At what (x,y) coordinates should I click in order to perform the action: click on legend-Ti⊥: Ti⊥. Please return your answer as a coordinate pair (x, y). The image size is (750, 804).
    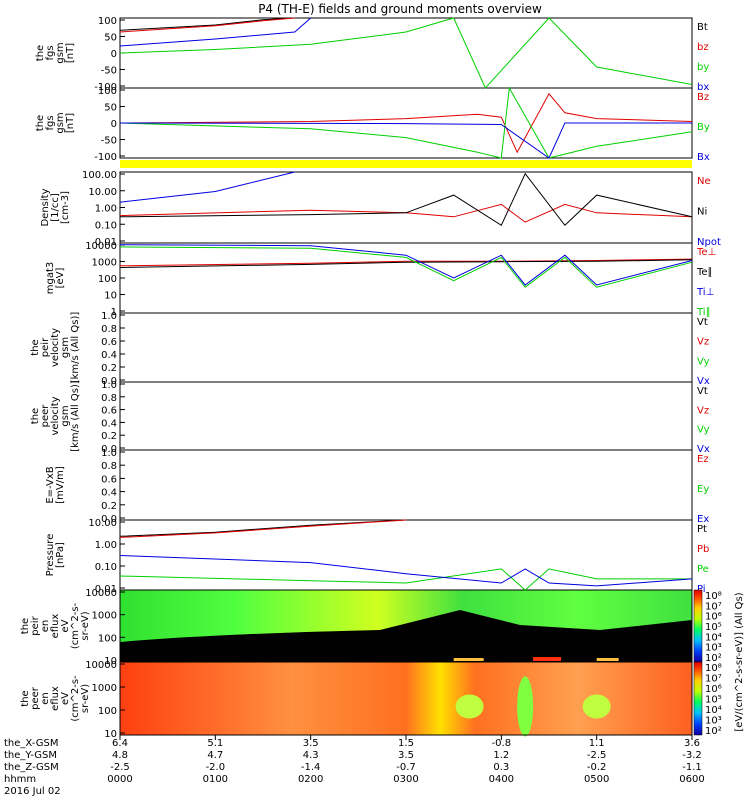
    Looking at the image, I should click on (705, 292).